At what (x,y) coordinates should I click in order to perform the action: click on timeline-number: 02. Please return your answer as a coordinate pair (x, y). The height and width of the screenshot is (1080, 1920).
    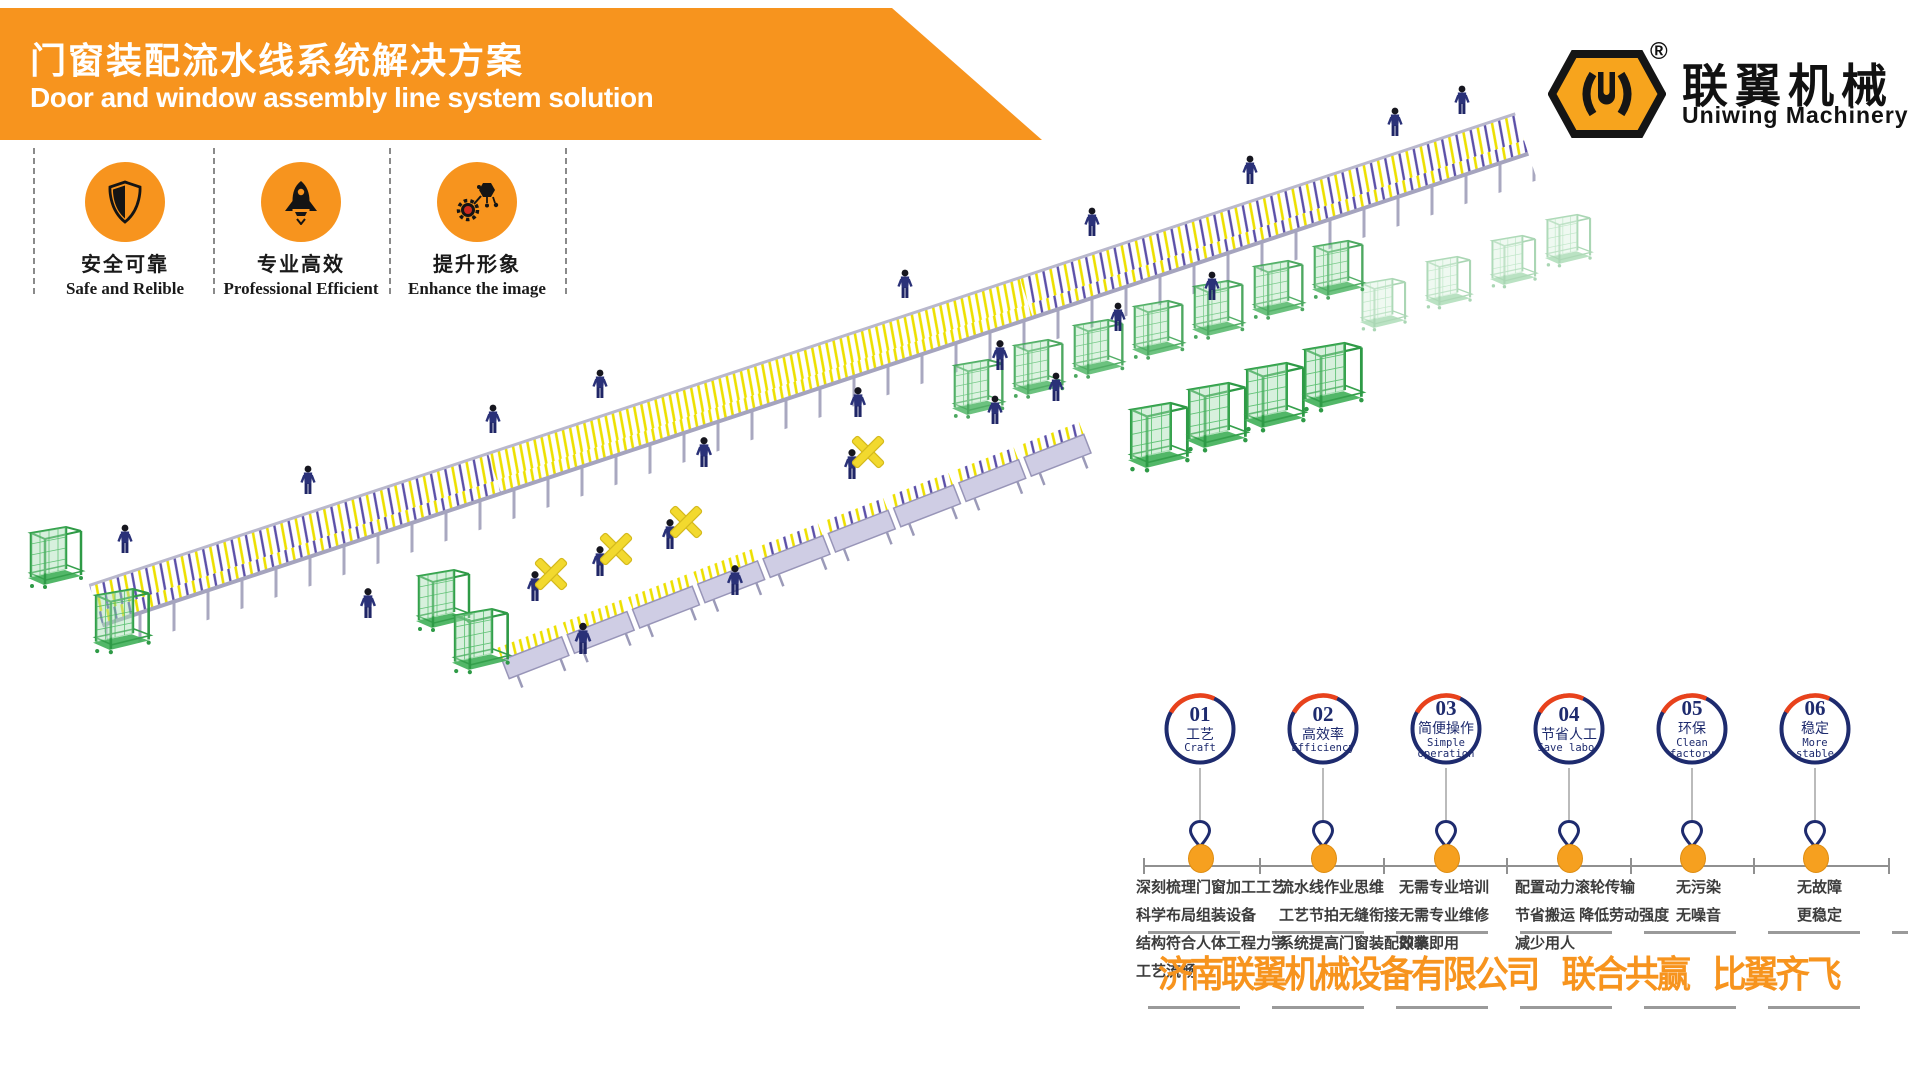
    Looking at the image, I should click on (1323, 713).